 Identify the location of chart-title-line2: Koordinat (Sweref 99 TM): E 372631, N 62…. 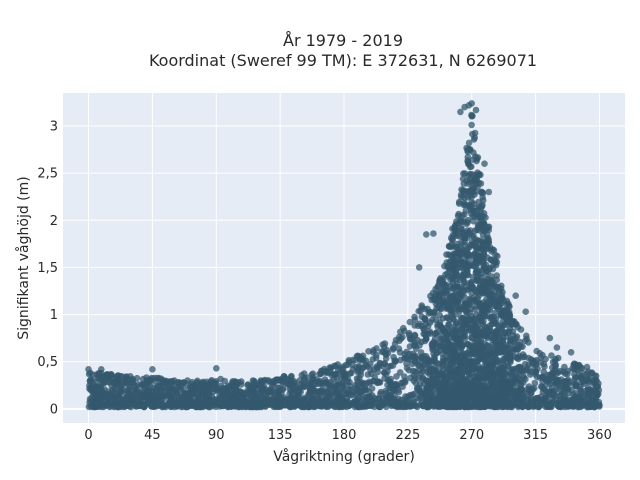
(343, 60).